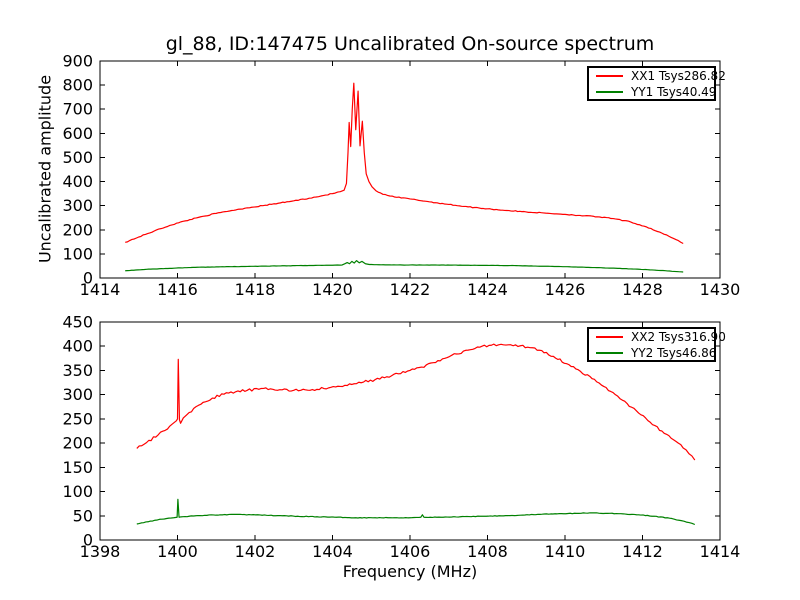 The width and height of the screenshot is (800, 600). I want to click on legend-entry-xx2: XX2 Tsys316.90, so click(657, 337).